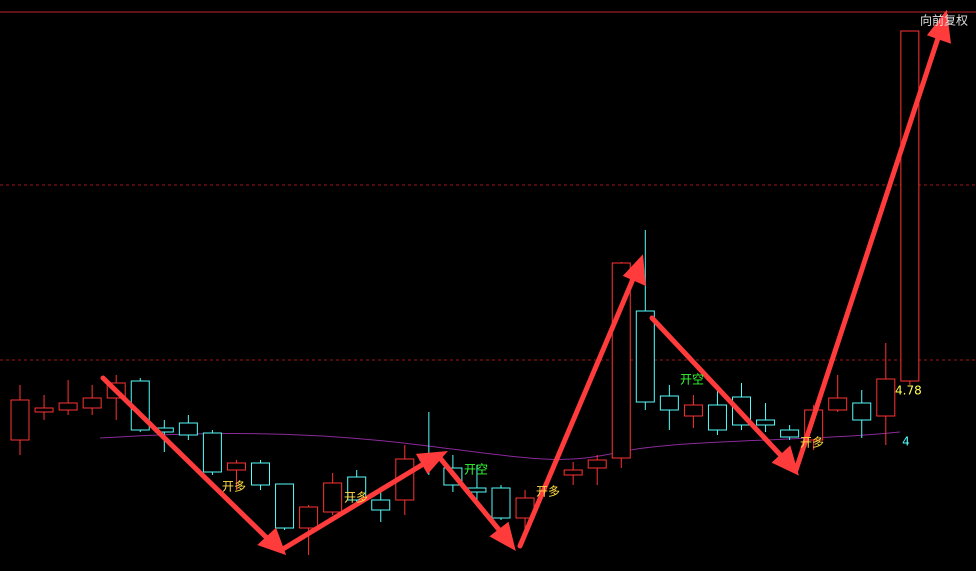 Image resolution: width=976 pixels, height=571 pixels. What do you see at coordinates (908, 391) in the screenshot?
I see `price-marker: 4.78` at bounding box center [908, 391].